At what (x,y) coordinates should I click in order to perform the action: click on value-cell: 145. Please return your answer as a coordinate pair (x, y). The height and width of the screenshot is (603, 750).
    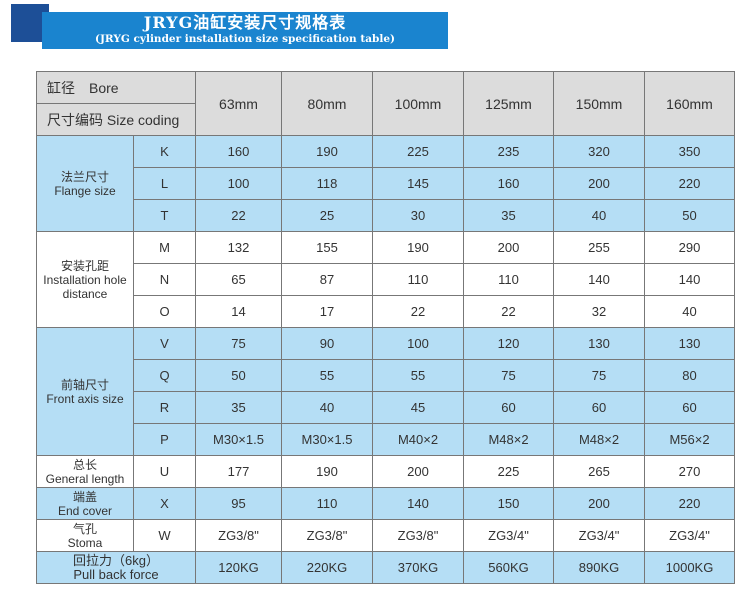
    Looking at the image, I should click on (418, 183).